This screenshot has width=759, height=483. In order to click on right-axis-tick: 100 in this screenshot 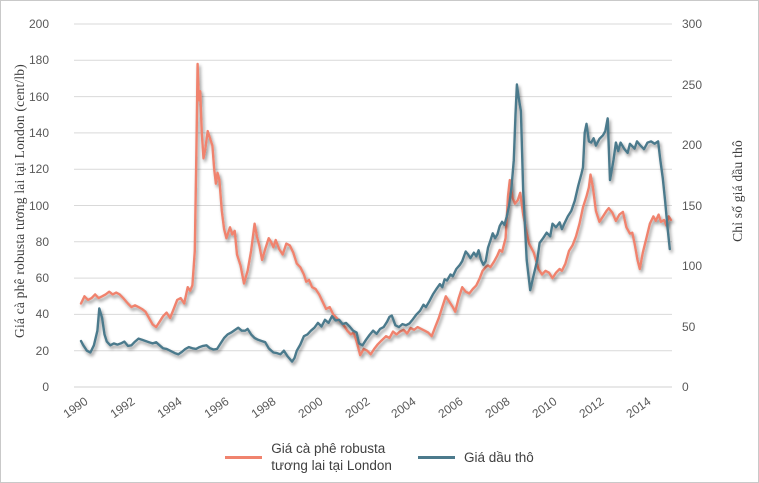, I will do `click(692, 266)`.